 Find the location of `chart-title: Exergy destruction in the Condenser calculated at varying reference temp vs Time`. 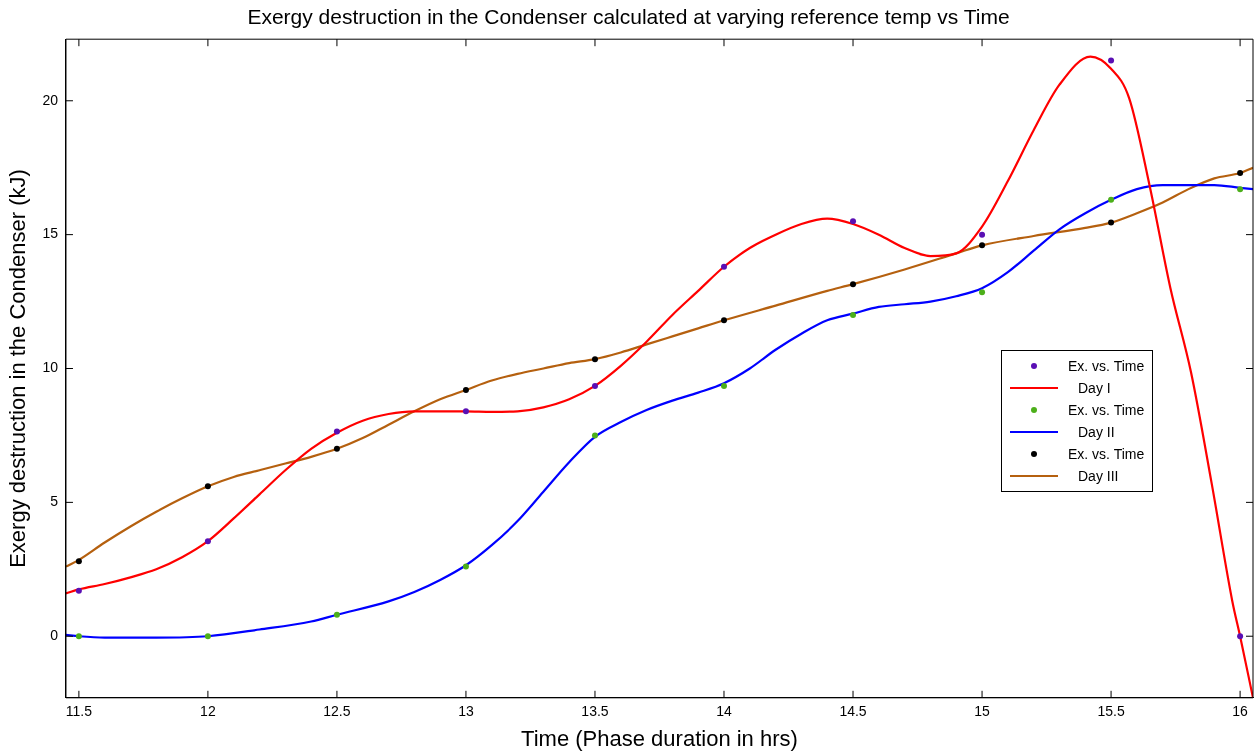

chart-title: Exergy destruction in the Condenser calculated at varying reference temp vs Time is located at coordinates (628, 17).